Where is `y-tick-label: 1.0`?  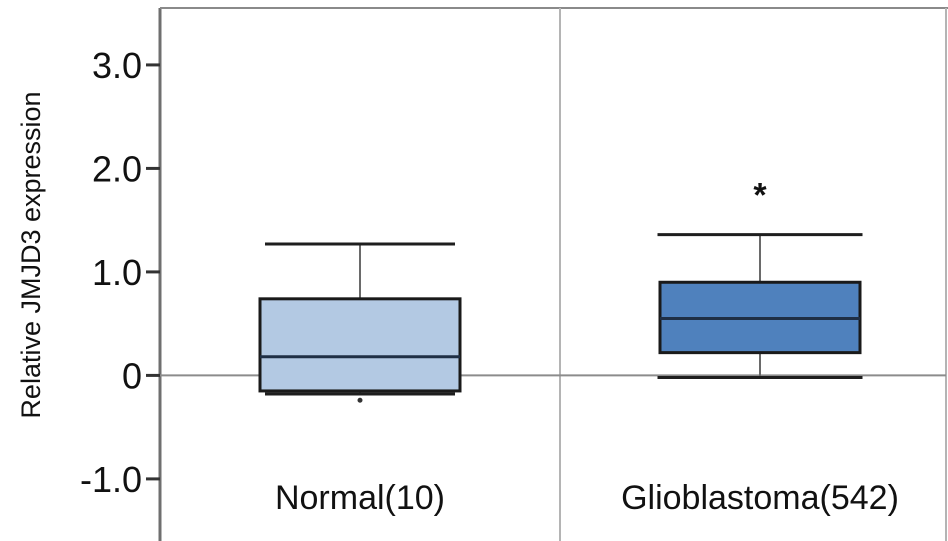 y-tick-label: 1.0 is located at coordinates (117, 272).